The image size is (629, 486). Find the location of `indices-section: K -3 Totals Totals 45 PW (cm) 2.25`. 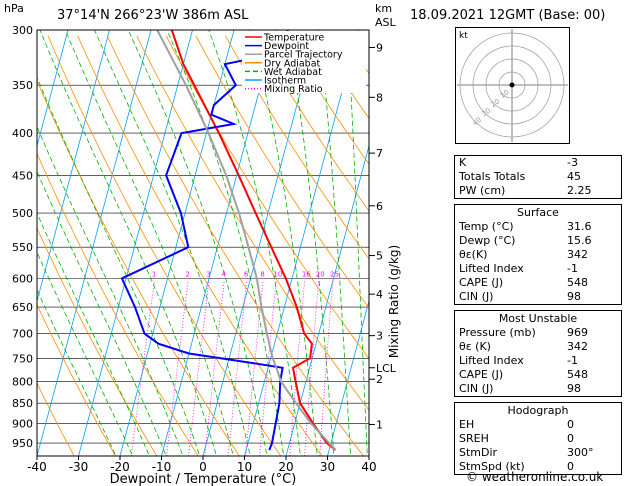

indices-section: K -3 Totals Totals 45 PW (cm) 2.25 is located at coordinates (538, 177).